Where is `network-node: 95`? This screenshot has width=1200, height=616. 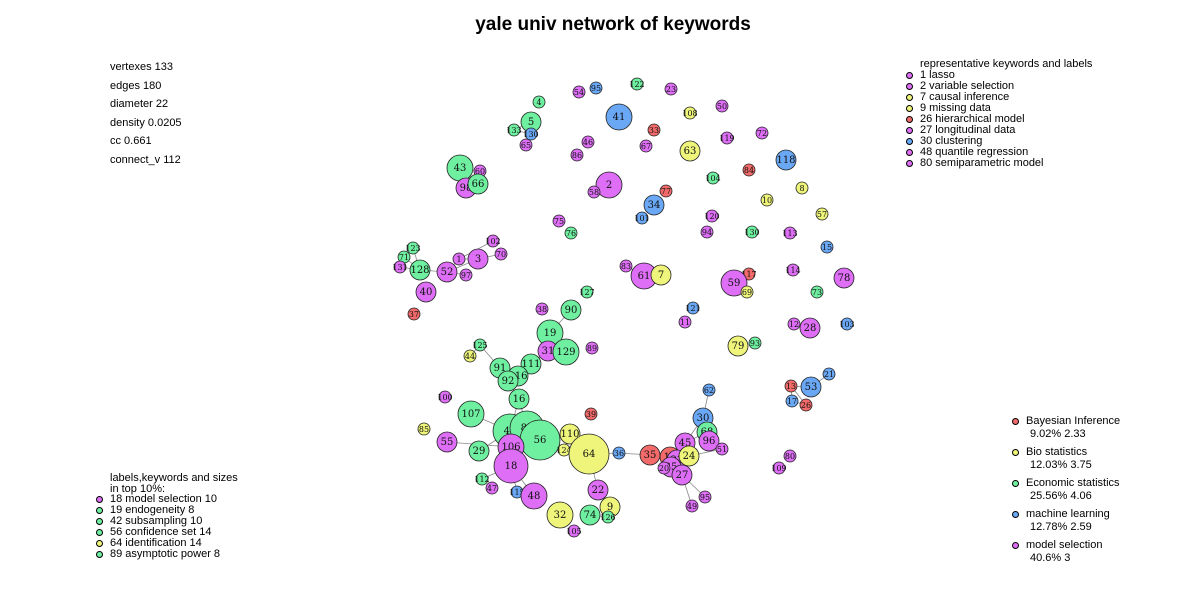
network-node: 95 is located at coordinates (596, 88).